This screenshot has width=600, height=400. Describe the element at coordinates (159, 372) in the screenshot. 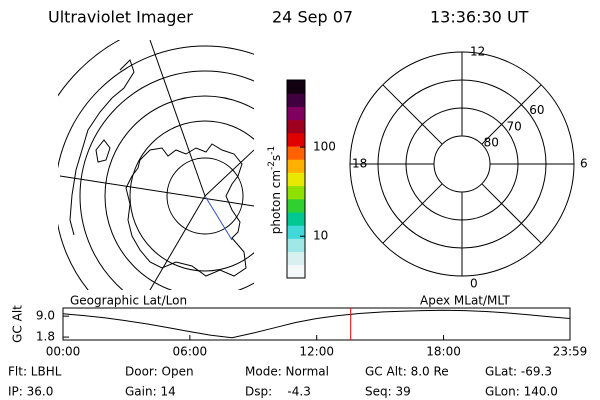

I see `footer-field: Door: Open` at that location.